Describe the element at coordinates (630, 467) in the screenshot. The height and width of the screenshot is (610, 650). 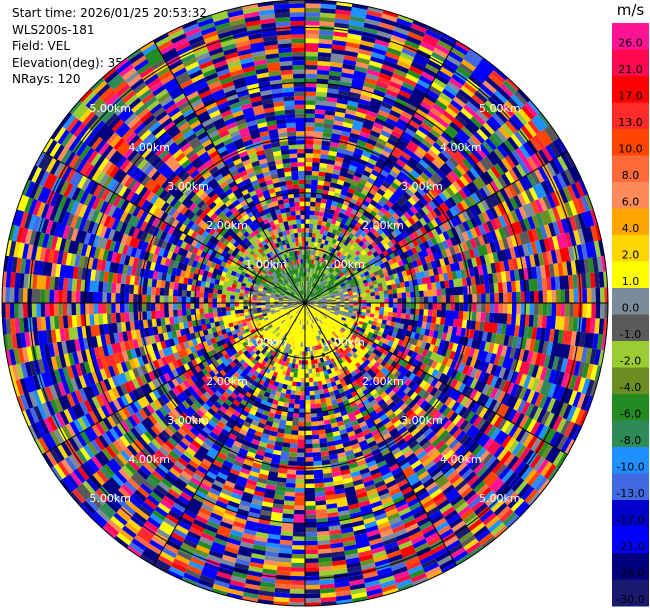
I see `colorbar-tick-label: -10.0` at that location.